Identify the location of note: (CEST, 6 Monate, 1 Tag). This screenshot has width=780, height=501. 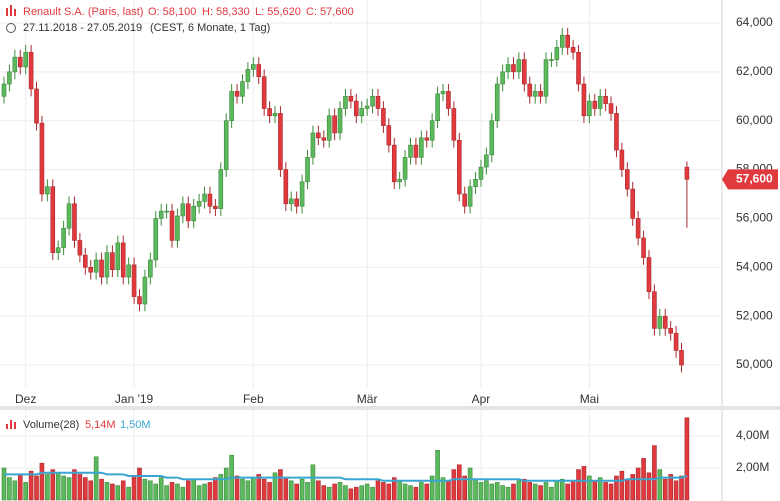
(210, 28).